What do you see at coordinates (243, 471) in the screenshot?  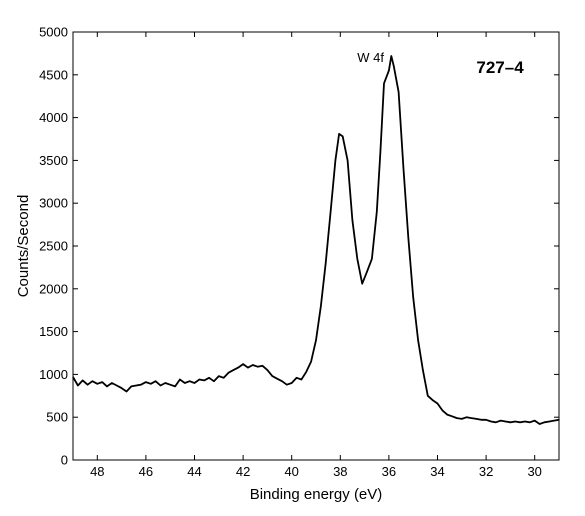 I see `x-tick-label: 42` at bounding box center [243, 471].